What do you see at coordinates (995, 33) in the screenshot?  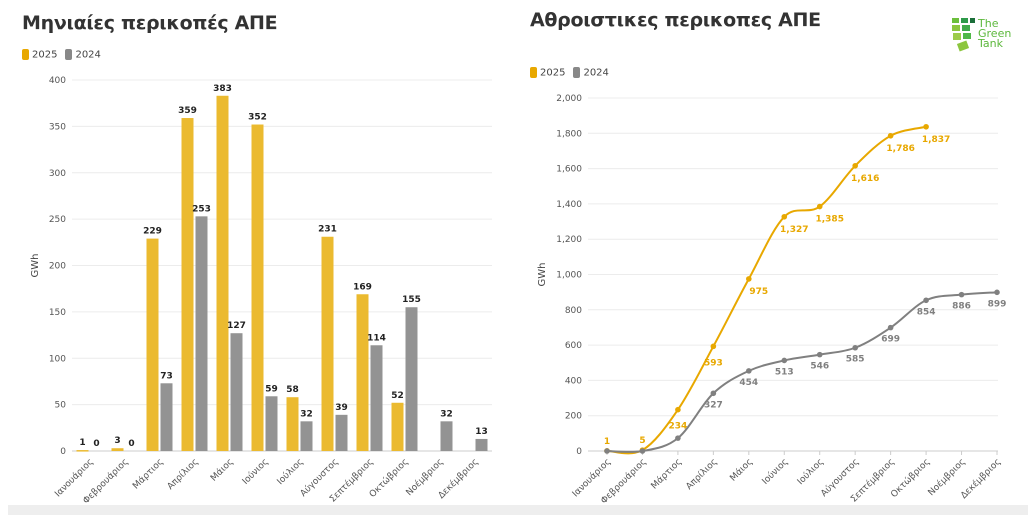 I see `logo-text: The Green Tank` at bounding box center [995, 33].